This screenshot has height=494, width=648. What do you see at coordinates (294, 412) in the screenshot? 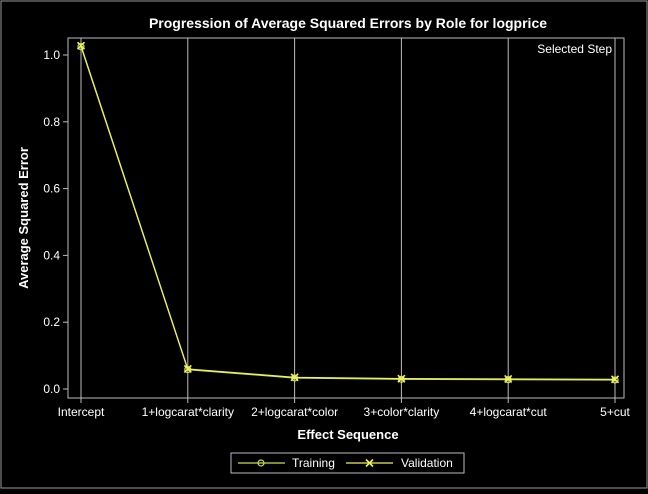
I see `x-tick-label: 2+logcarat*color` at bounding box center [294, 412].